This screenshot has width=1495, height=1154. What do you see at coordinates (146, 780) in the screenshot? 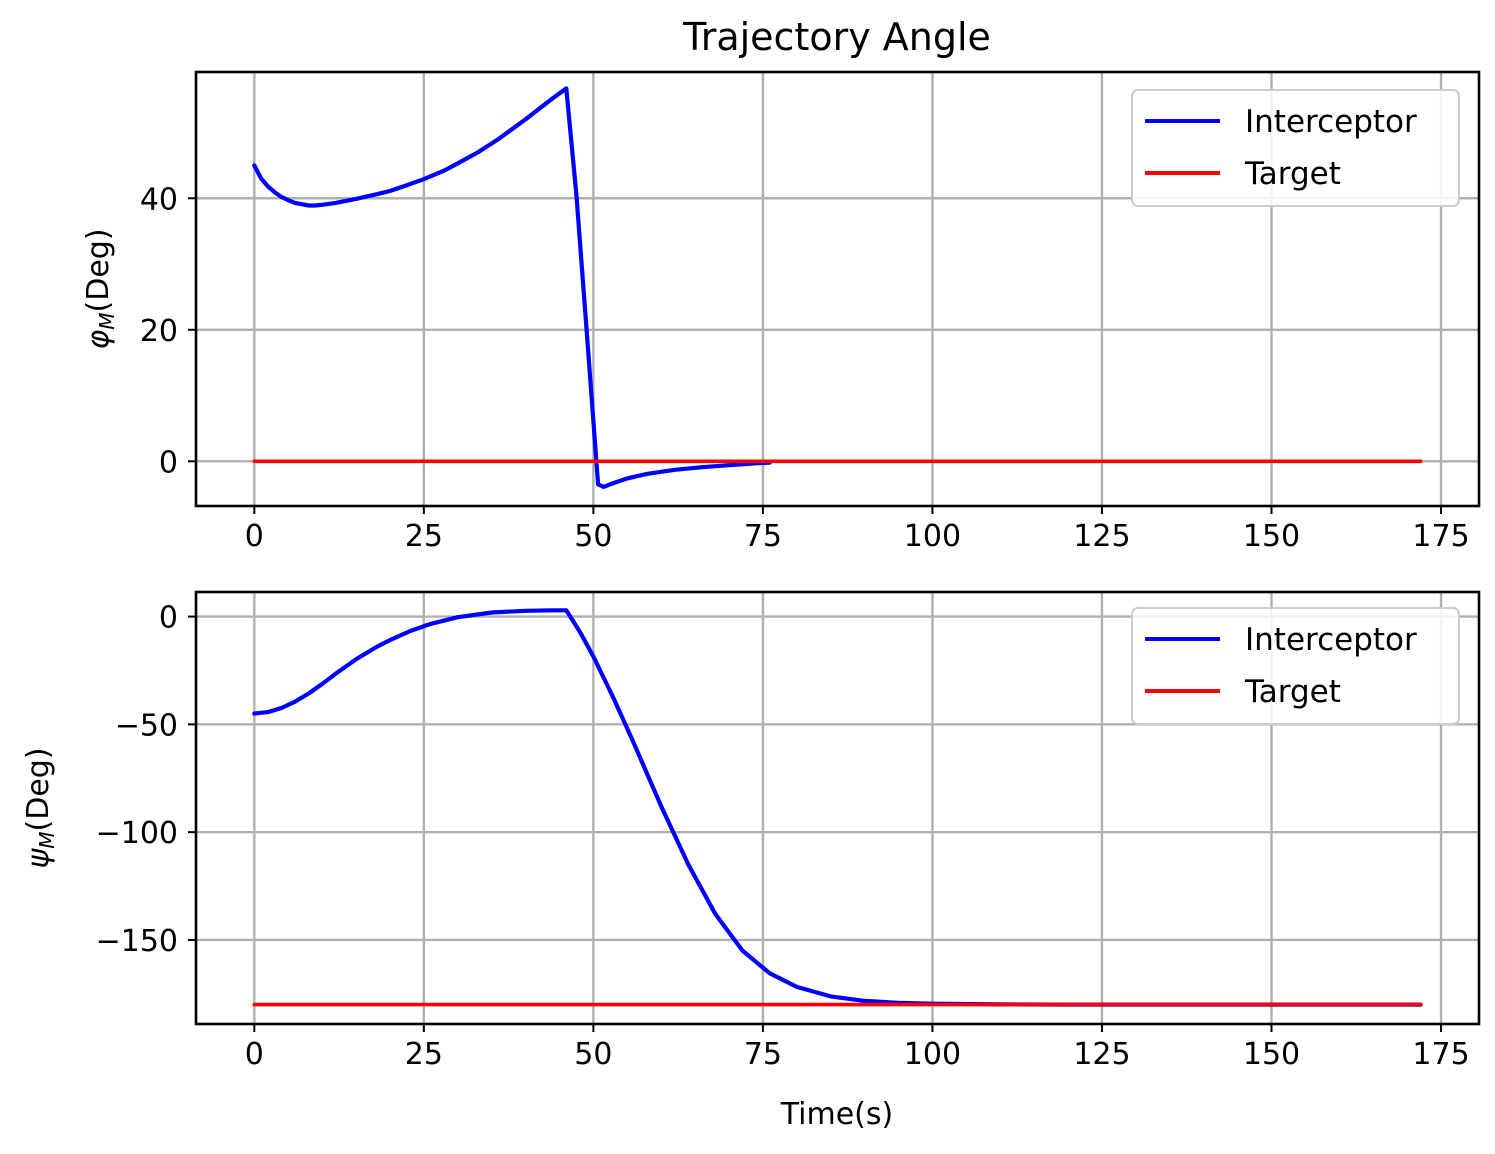
I see `bottom-y-ticks: 0 −50 −100 −150` at bounding box center [146, 780].